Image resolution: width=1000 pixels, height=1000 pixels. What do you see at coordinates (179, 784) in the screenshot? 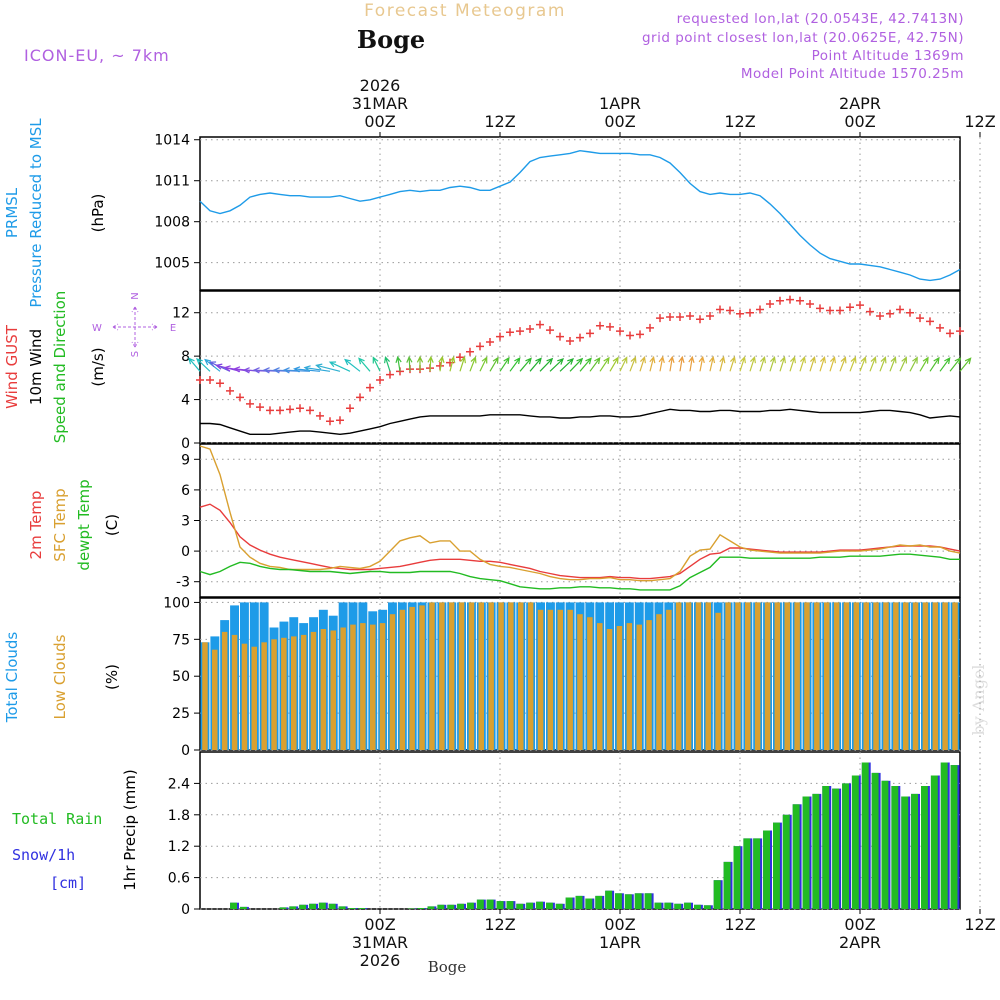
I see `precip-ytick-label: 2.4` at bounding box center [179, 784].